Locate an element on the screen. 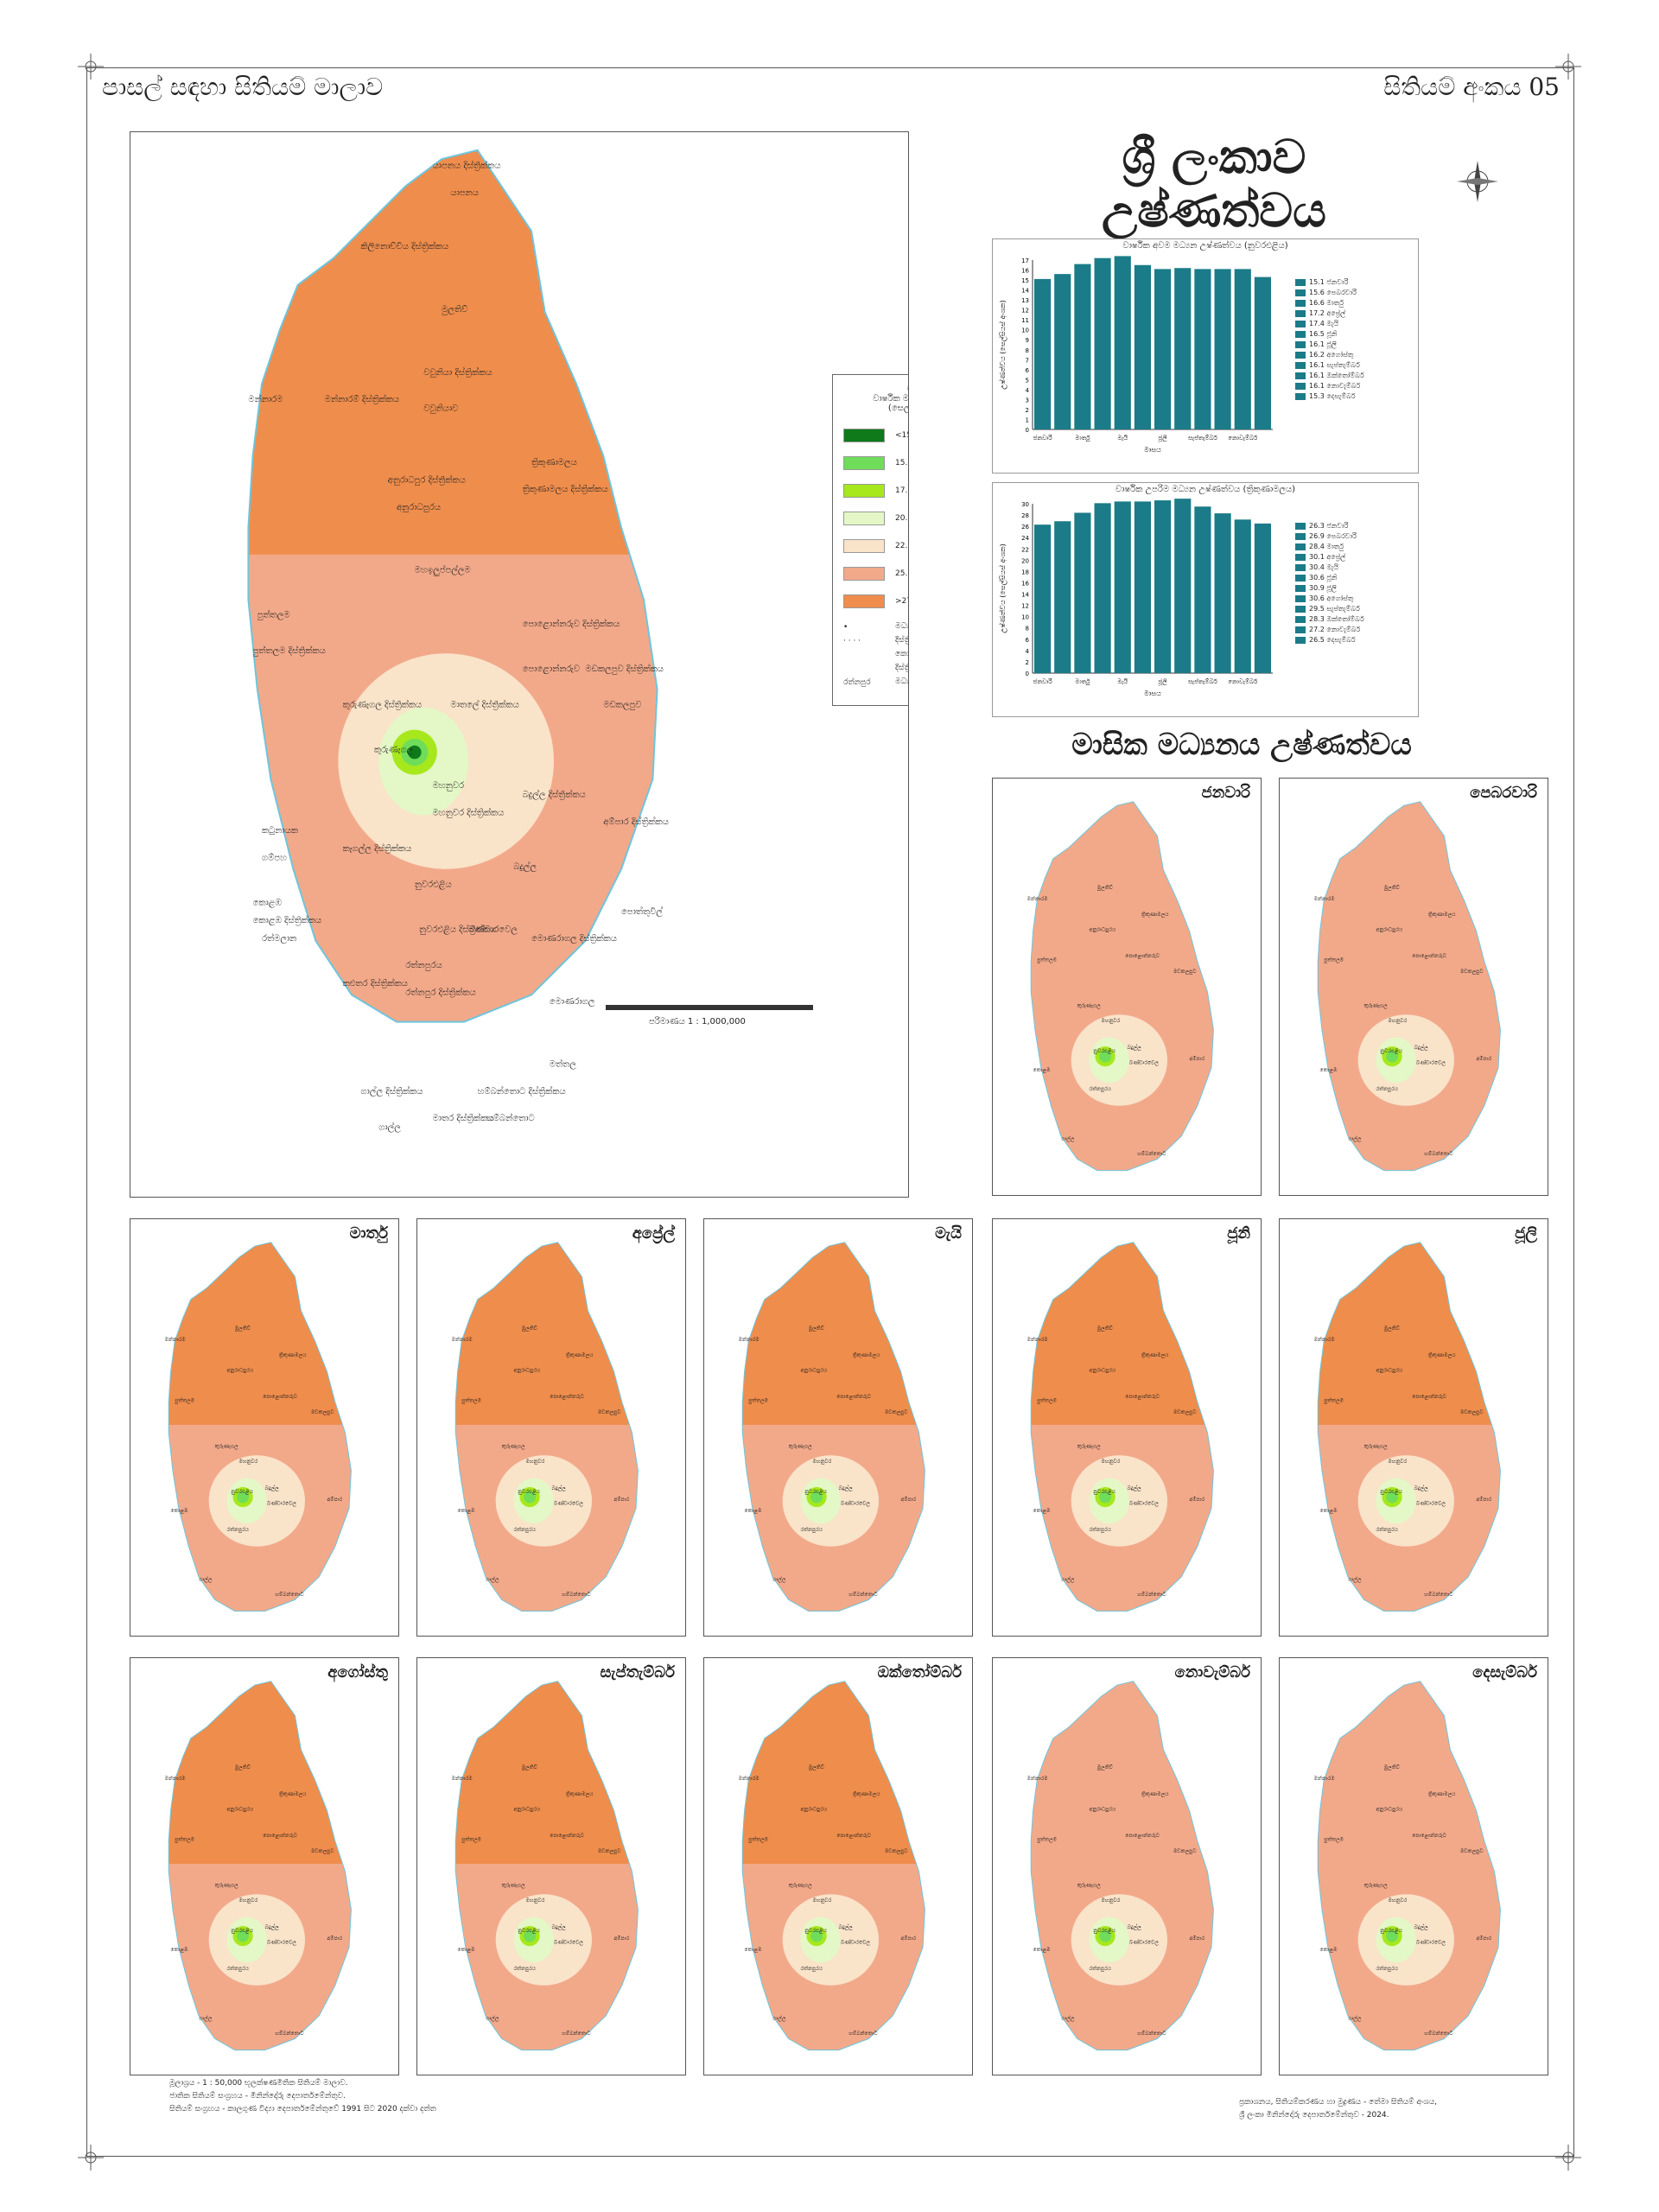 Image resolution: width=1659 pixels, height=2212 pixels. value-list-label: 17.2 අප්‍රේල් is located at coordinates (1327, 313).